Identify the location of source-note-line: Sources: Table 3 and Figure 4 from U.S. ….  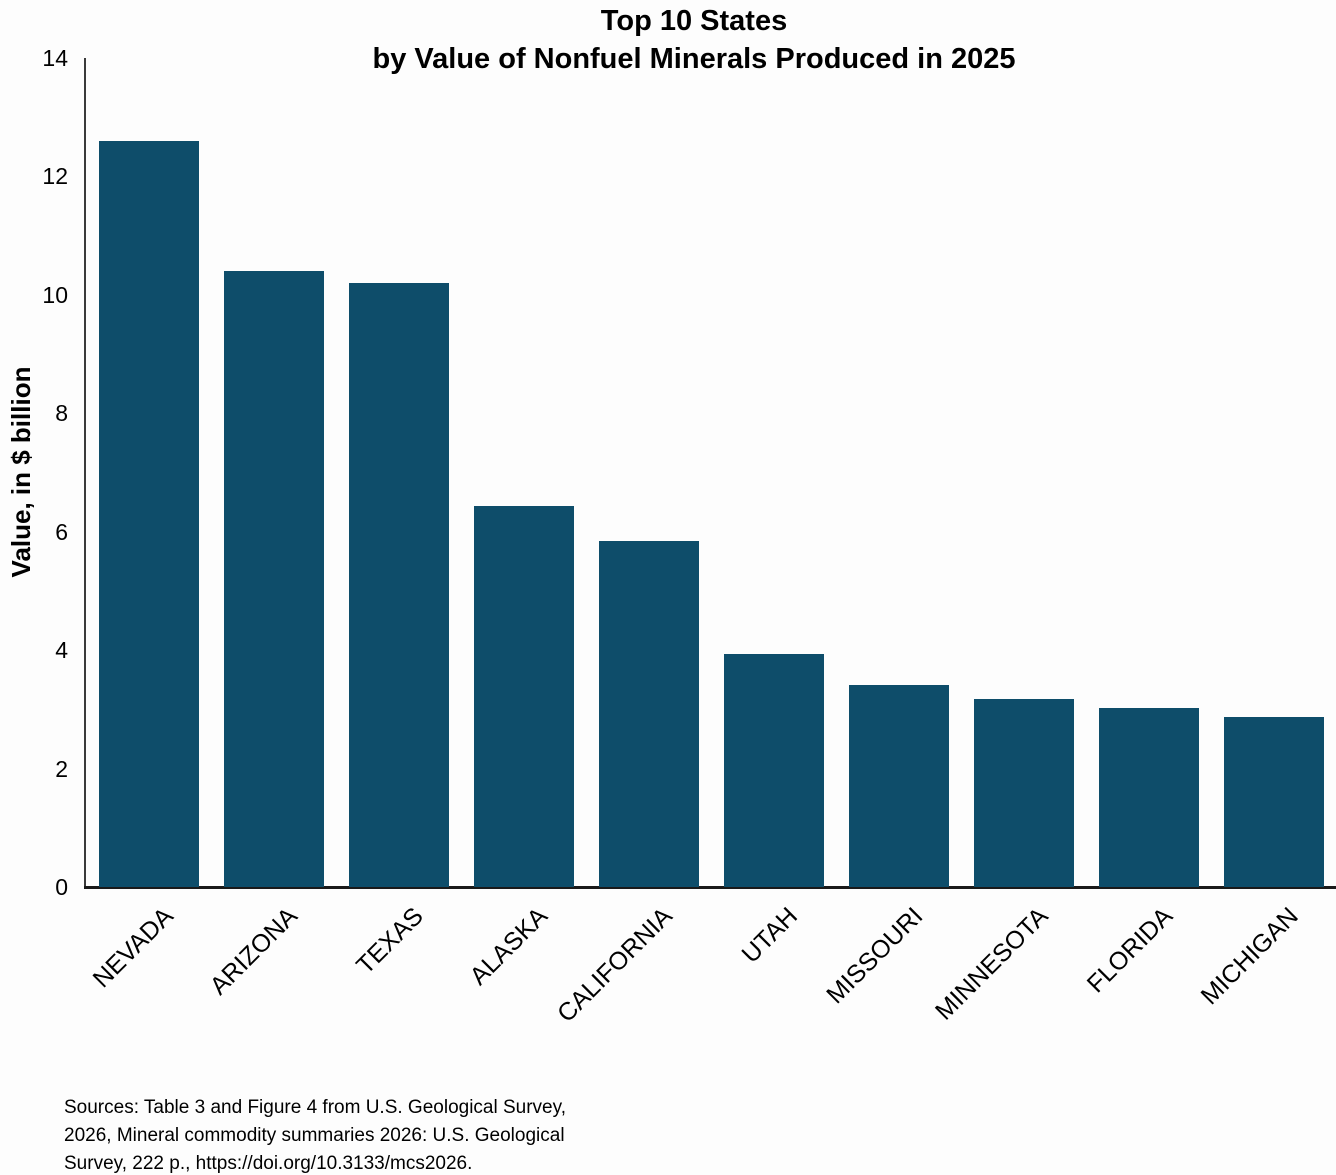
(315, 1107).